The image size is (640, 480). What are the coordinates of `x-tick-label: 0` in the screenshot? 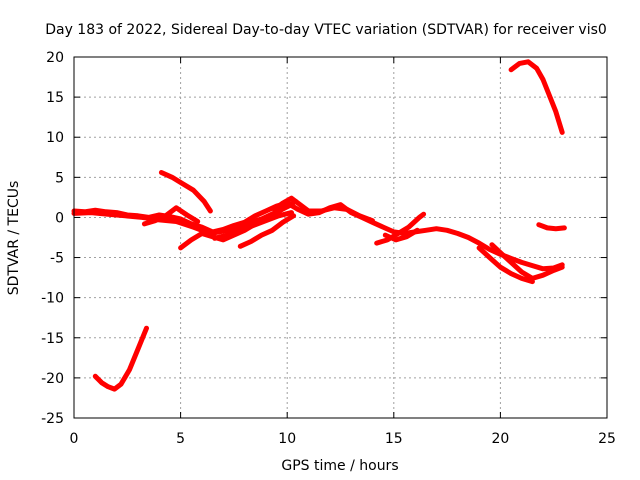 It's located at (74, 439).